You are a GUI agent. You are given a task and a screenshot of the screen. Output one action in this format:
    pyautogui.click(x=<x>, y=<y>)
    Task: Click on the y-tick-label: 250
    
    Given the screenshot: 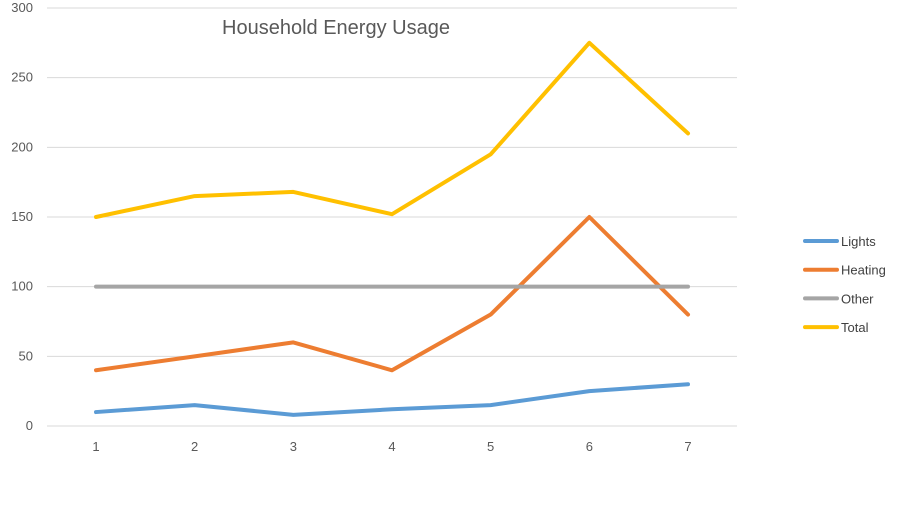 What is the action you would take?
    pyautogui.click(x=22, y=77)
    